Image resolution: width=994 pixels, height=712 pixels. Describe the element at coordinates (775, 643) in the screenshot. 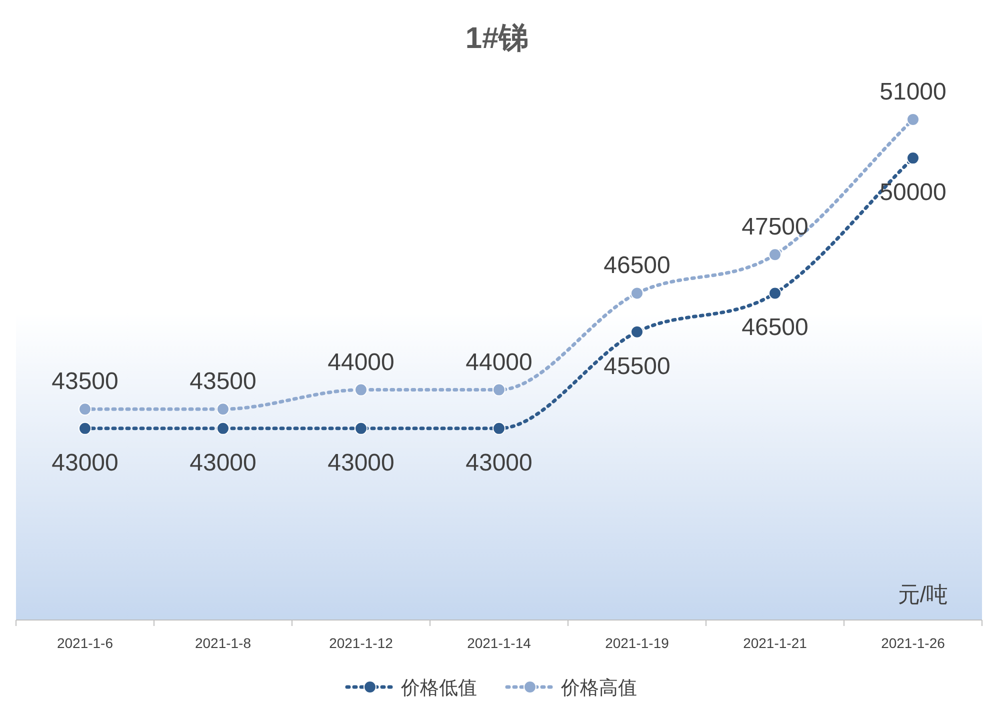

I see `x-tick-label: 2021-1-21` at that location.